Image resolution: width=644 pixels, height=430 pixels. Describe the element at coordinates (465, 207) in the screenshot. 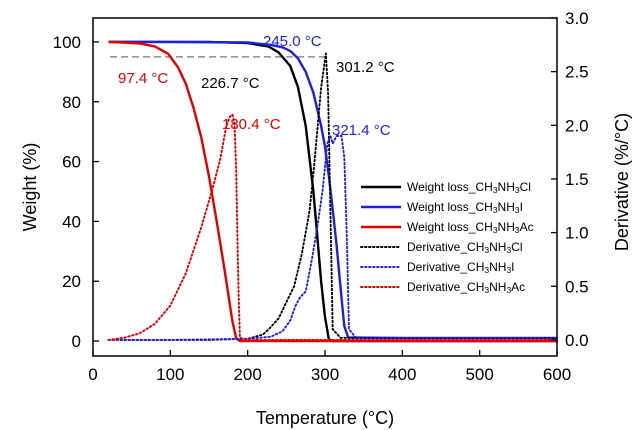

I see `legend-label-2: Weight loss_CH3NH3I` at that location.